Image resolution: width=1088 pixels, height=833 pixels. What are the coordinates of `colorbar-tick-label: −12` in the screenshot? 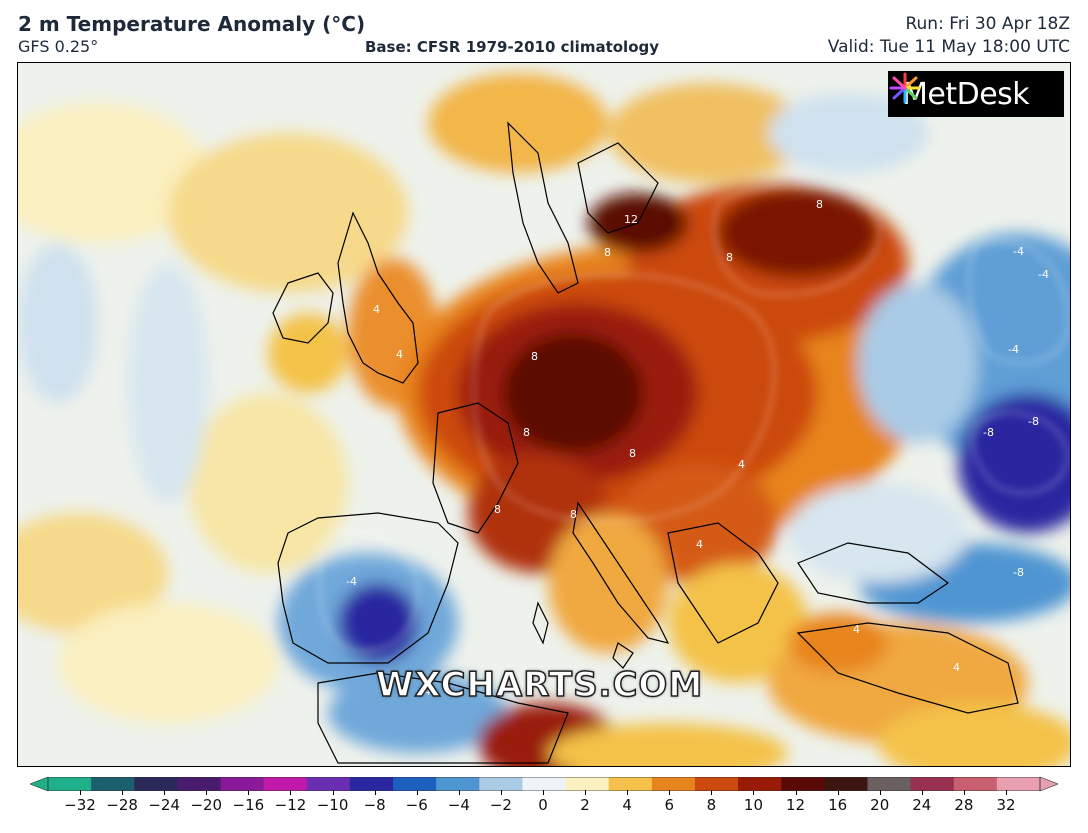 It's located at (290, 805).